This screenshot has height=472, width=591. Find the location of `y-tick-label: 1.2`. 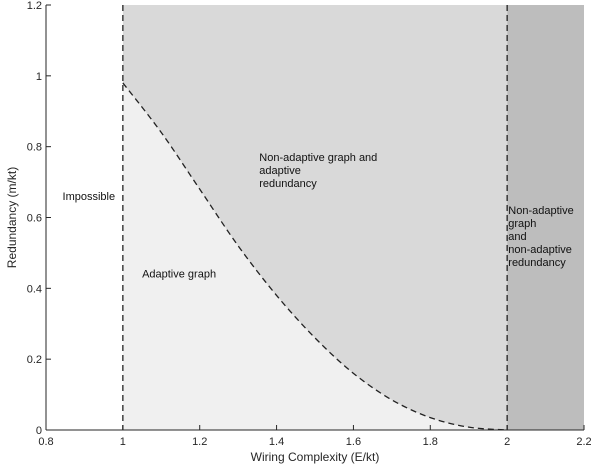

y-tick-label: 1.2 is located at coordinates (34, 6).